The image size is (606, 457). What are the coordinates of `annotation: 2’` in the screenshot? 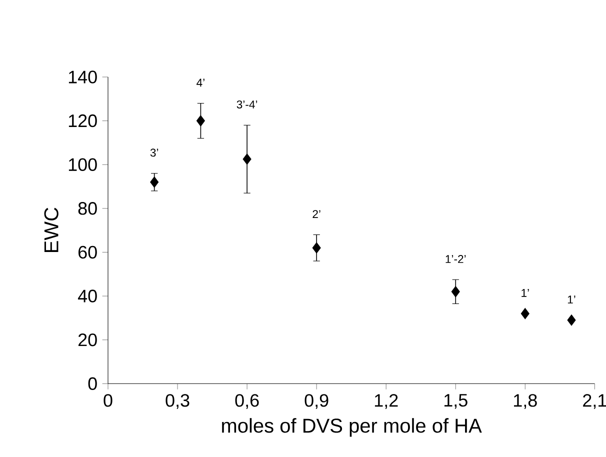 It's located at (316, 214).